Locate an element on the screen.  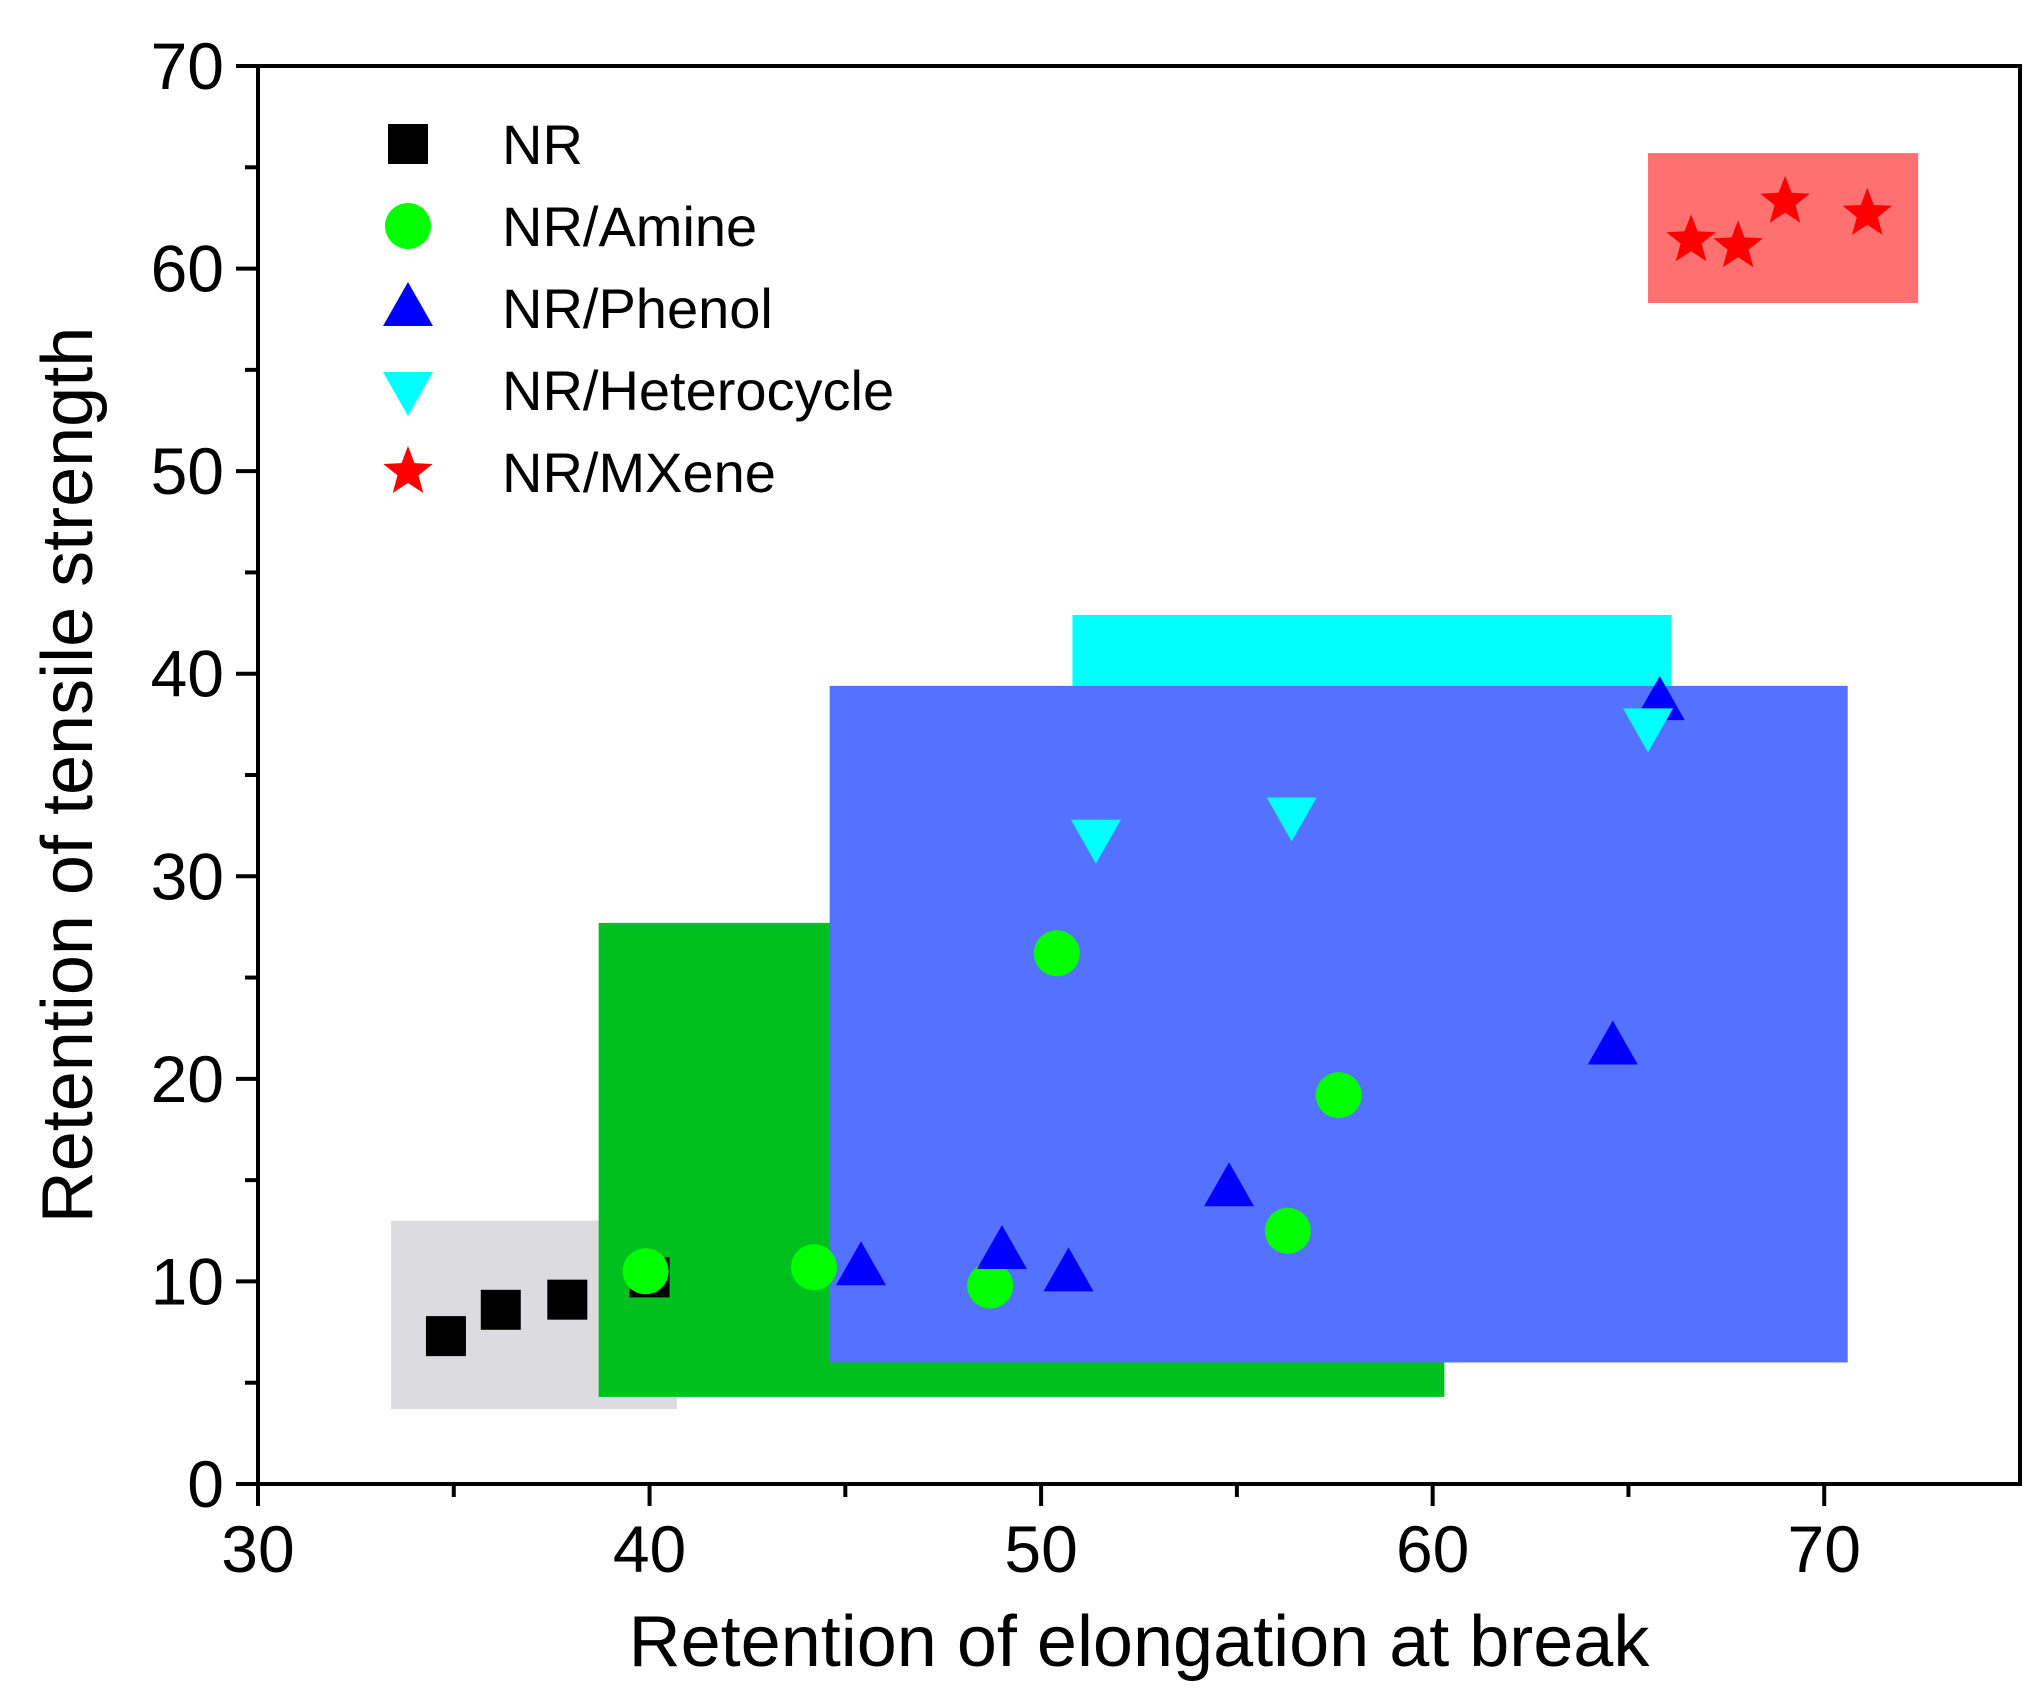
y-tick-label: 40 is located at coordinates (187, 674).